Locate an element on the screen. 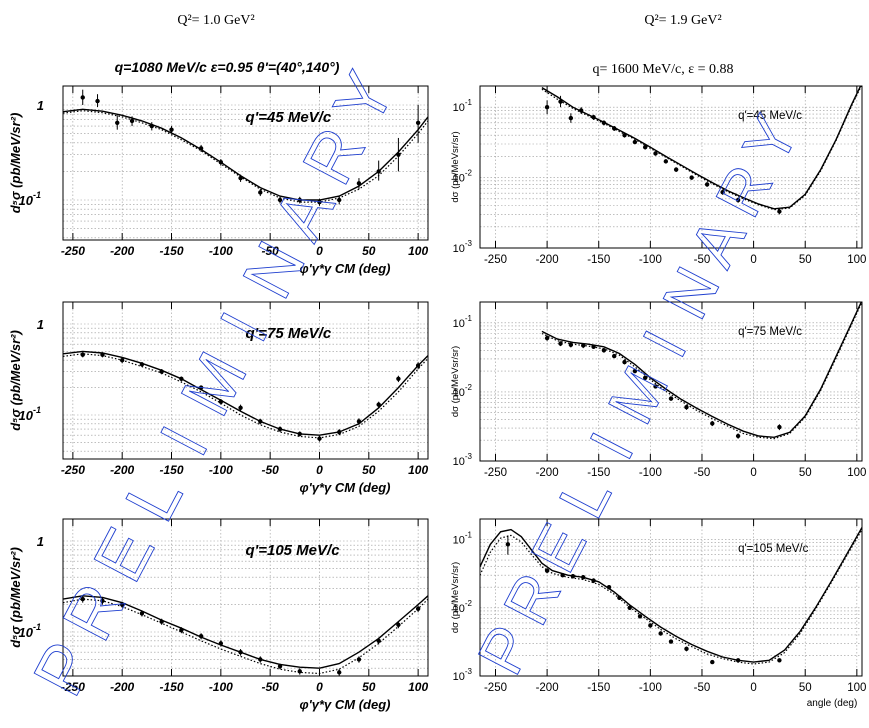 The height and width of the screenshot is (728, 869). watermark-letter: E is located at coordinates (123, 555).